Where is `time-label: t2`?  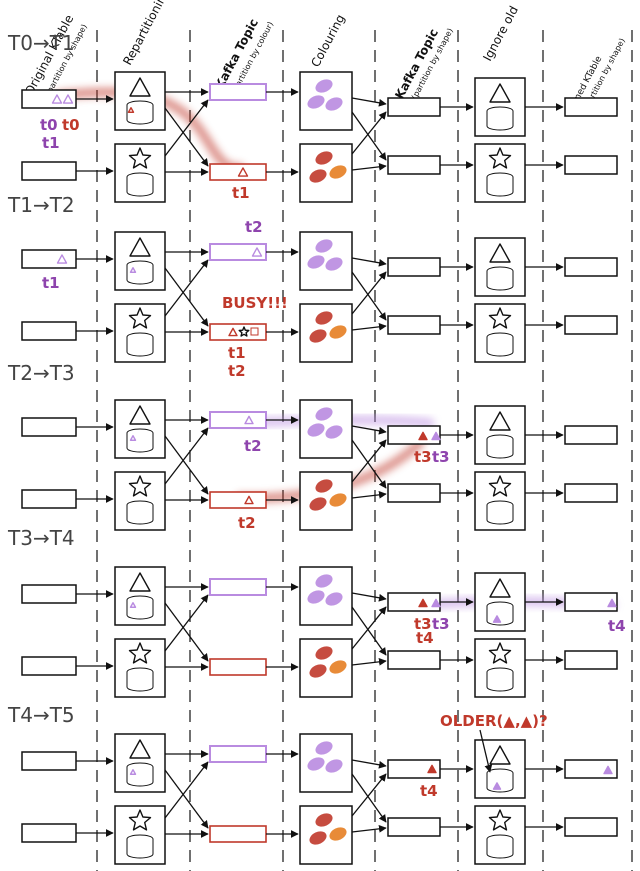 time-label: t2 is located at coordinates (254, 227).